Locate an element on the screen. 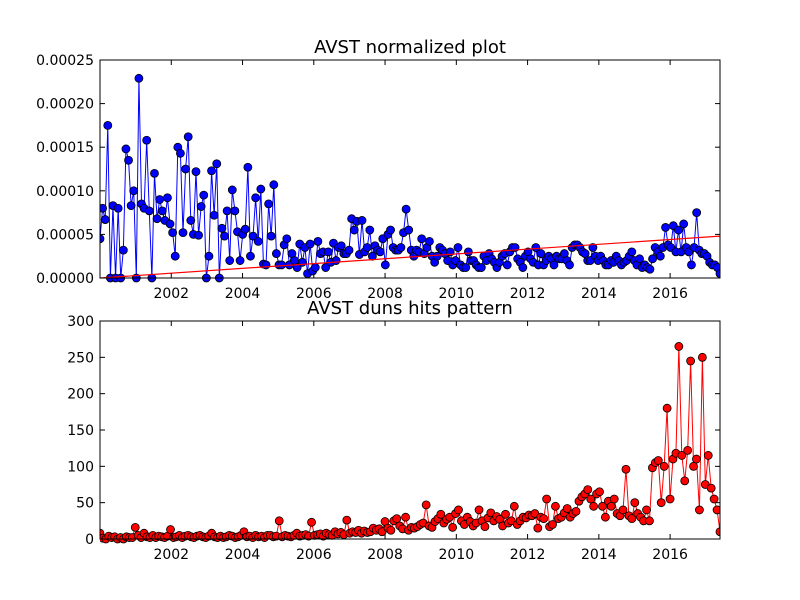 The image size is (800, 600). normalized-plot-title: AVST normalized plot is located at coordinates (410, 47).